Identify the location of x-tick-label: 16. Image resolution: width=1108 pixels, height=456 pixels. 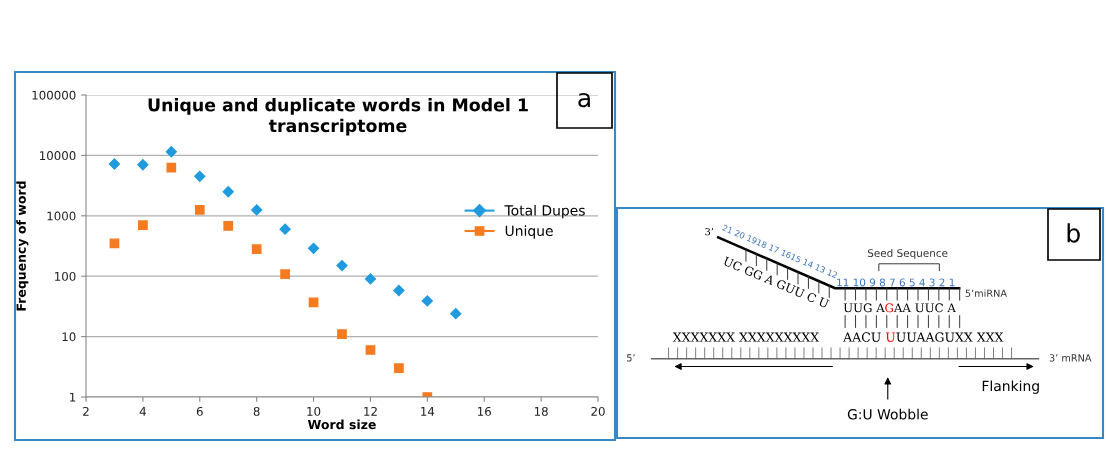
(484, 411).